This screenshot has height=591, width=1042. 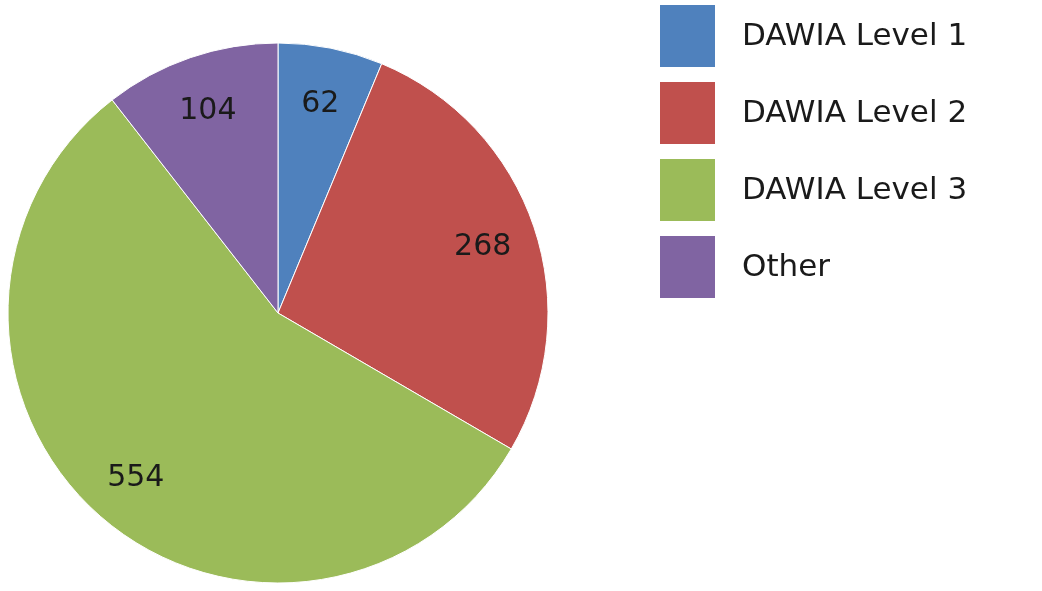 I want to click on legend-label: Other, so click(x=786, y=265).